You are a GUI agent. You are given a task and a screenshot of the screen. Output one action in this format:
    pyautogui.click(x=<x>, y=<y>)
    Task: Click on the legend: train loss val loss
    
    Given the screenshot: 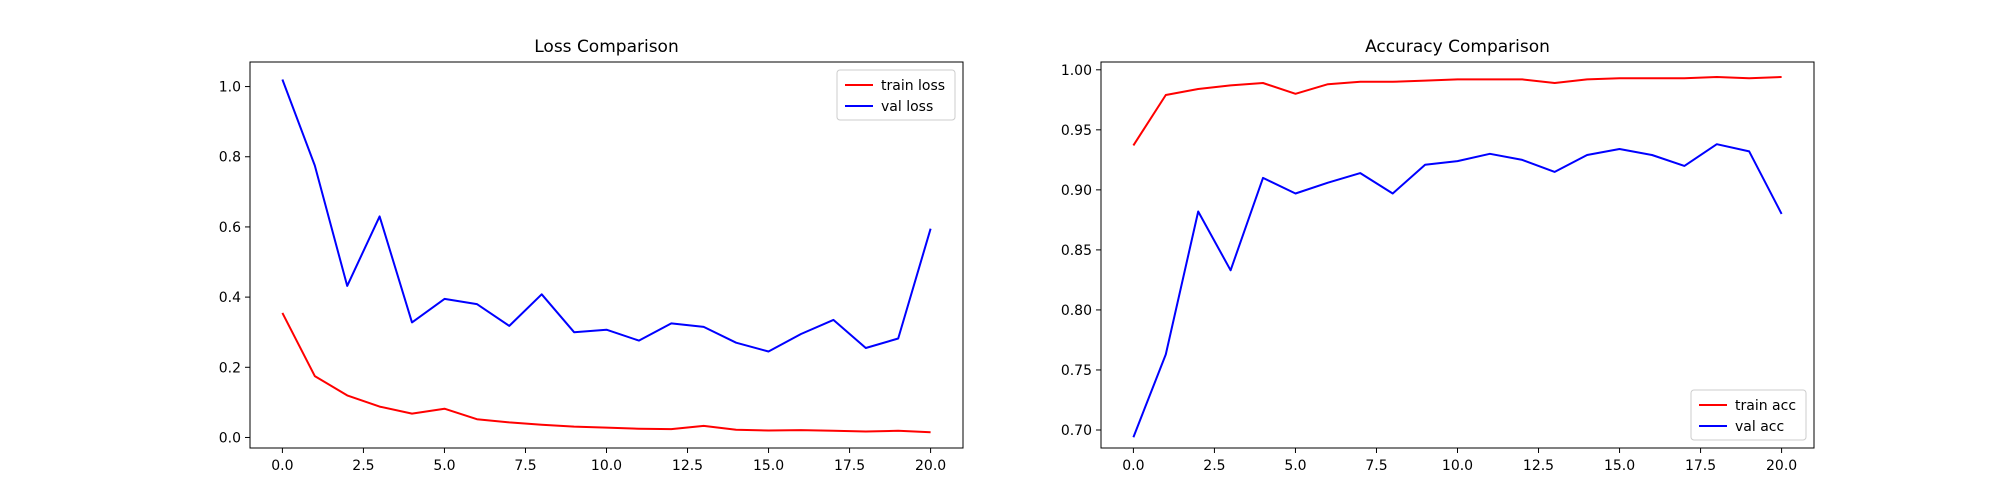 What is the action you would take?
    pyautogui.click(x=896, y=95)
    